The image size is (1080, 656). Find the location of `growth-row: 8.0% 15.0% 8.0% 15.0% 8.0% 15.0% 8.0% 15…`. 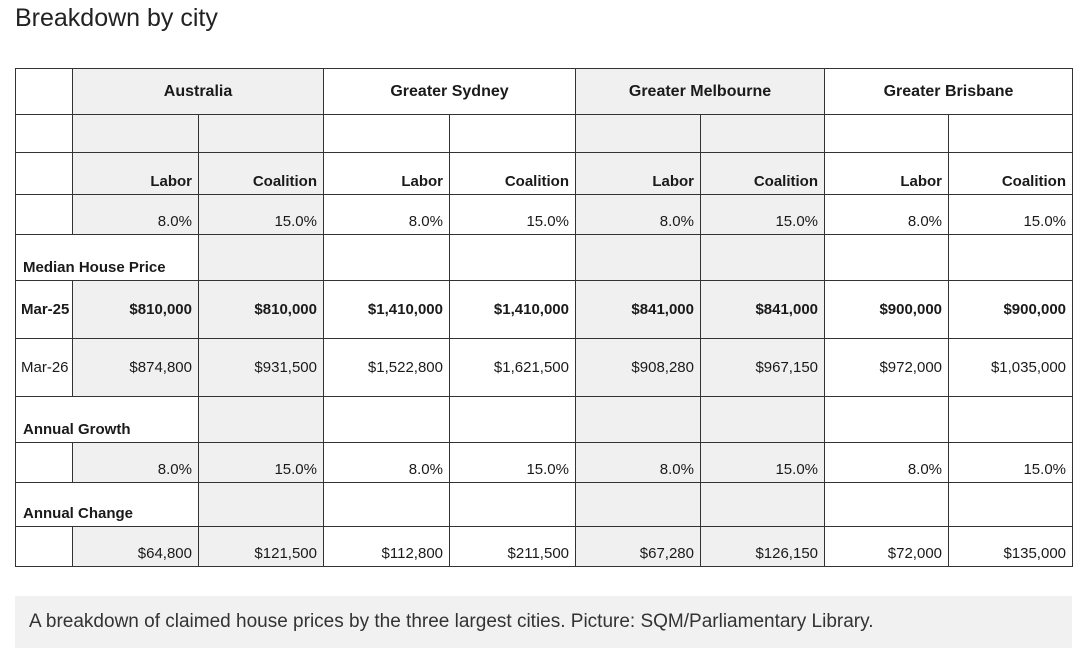

growth-row: 8.0% 15.0% 8.0% 15.0% 8.0% 15.0% 8.0% 15… is located at coordinates (544, 462).